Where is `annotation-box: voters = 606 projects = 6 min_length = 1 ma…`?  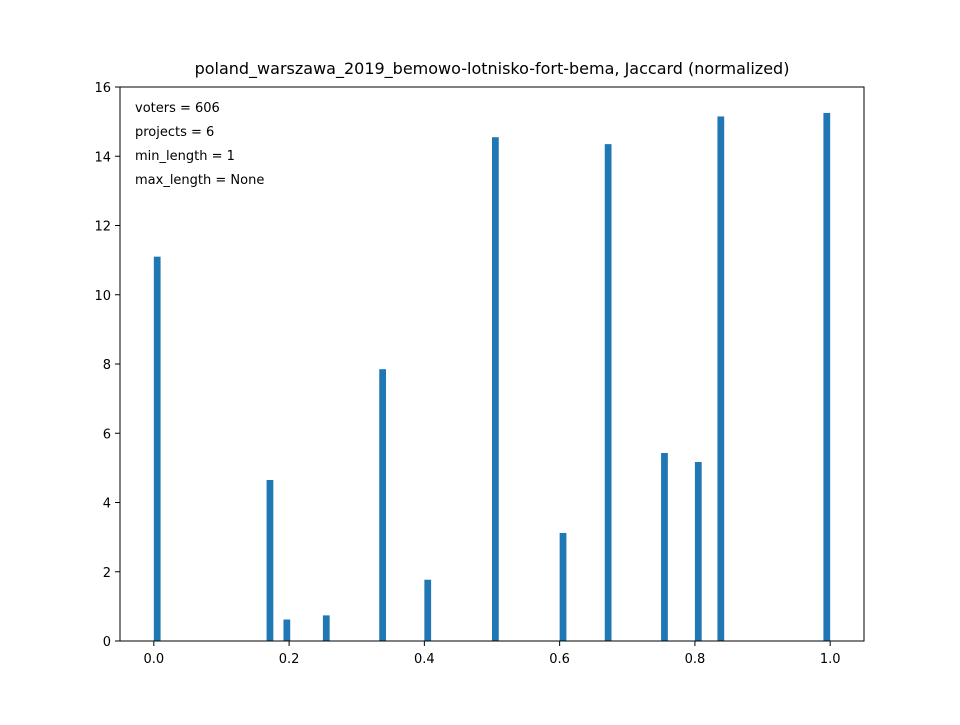 annotation-box: voters = 606 projects = 6 min_length = 1 ma… is located at coordinates (199, 144).